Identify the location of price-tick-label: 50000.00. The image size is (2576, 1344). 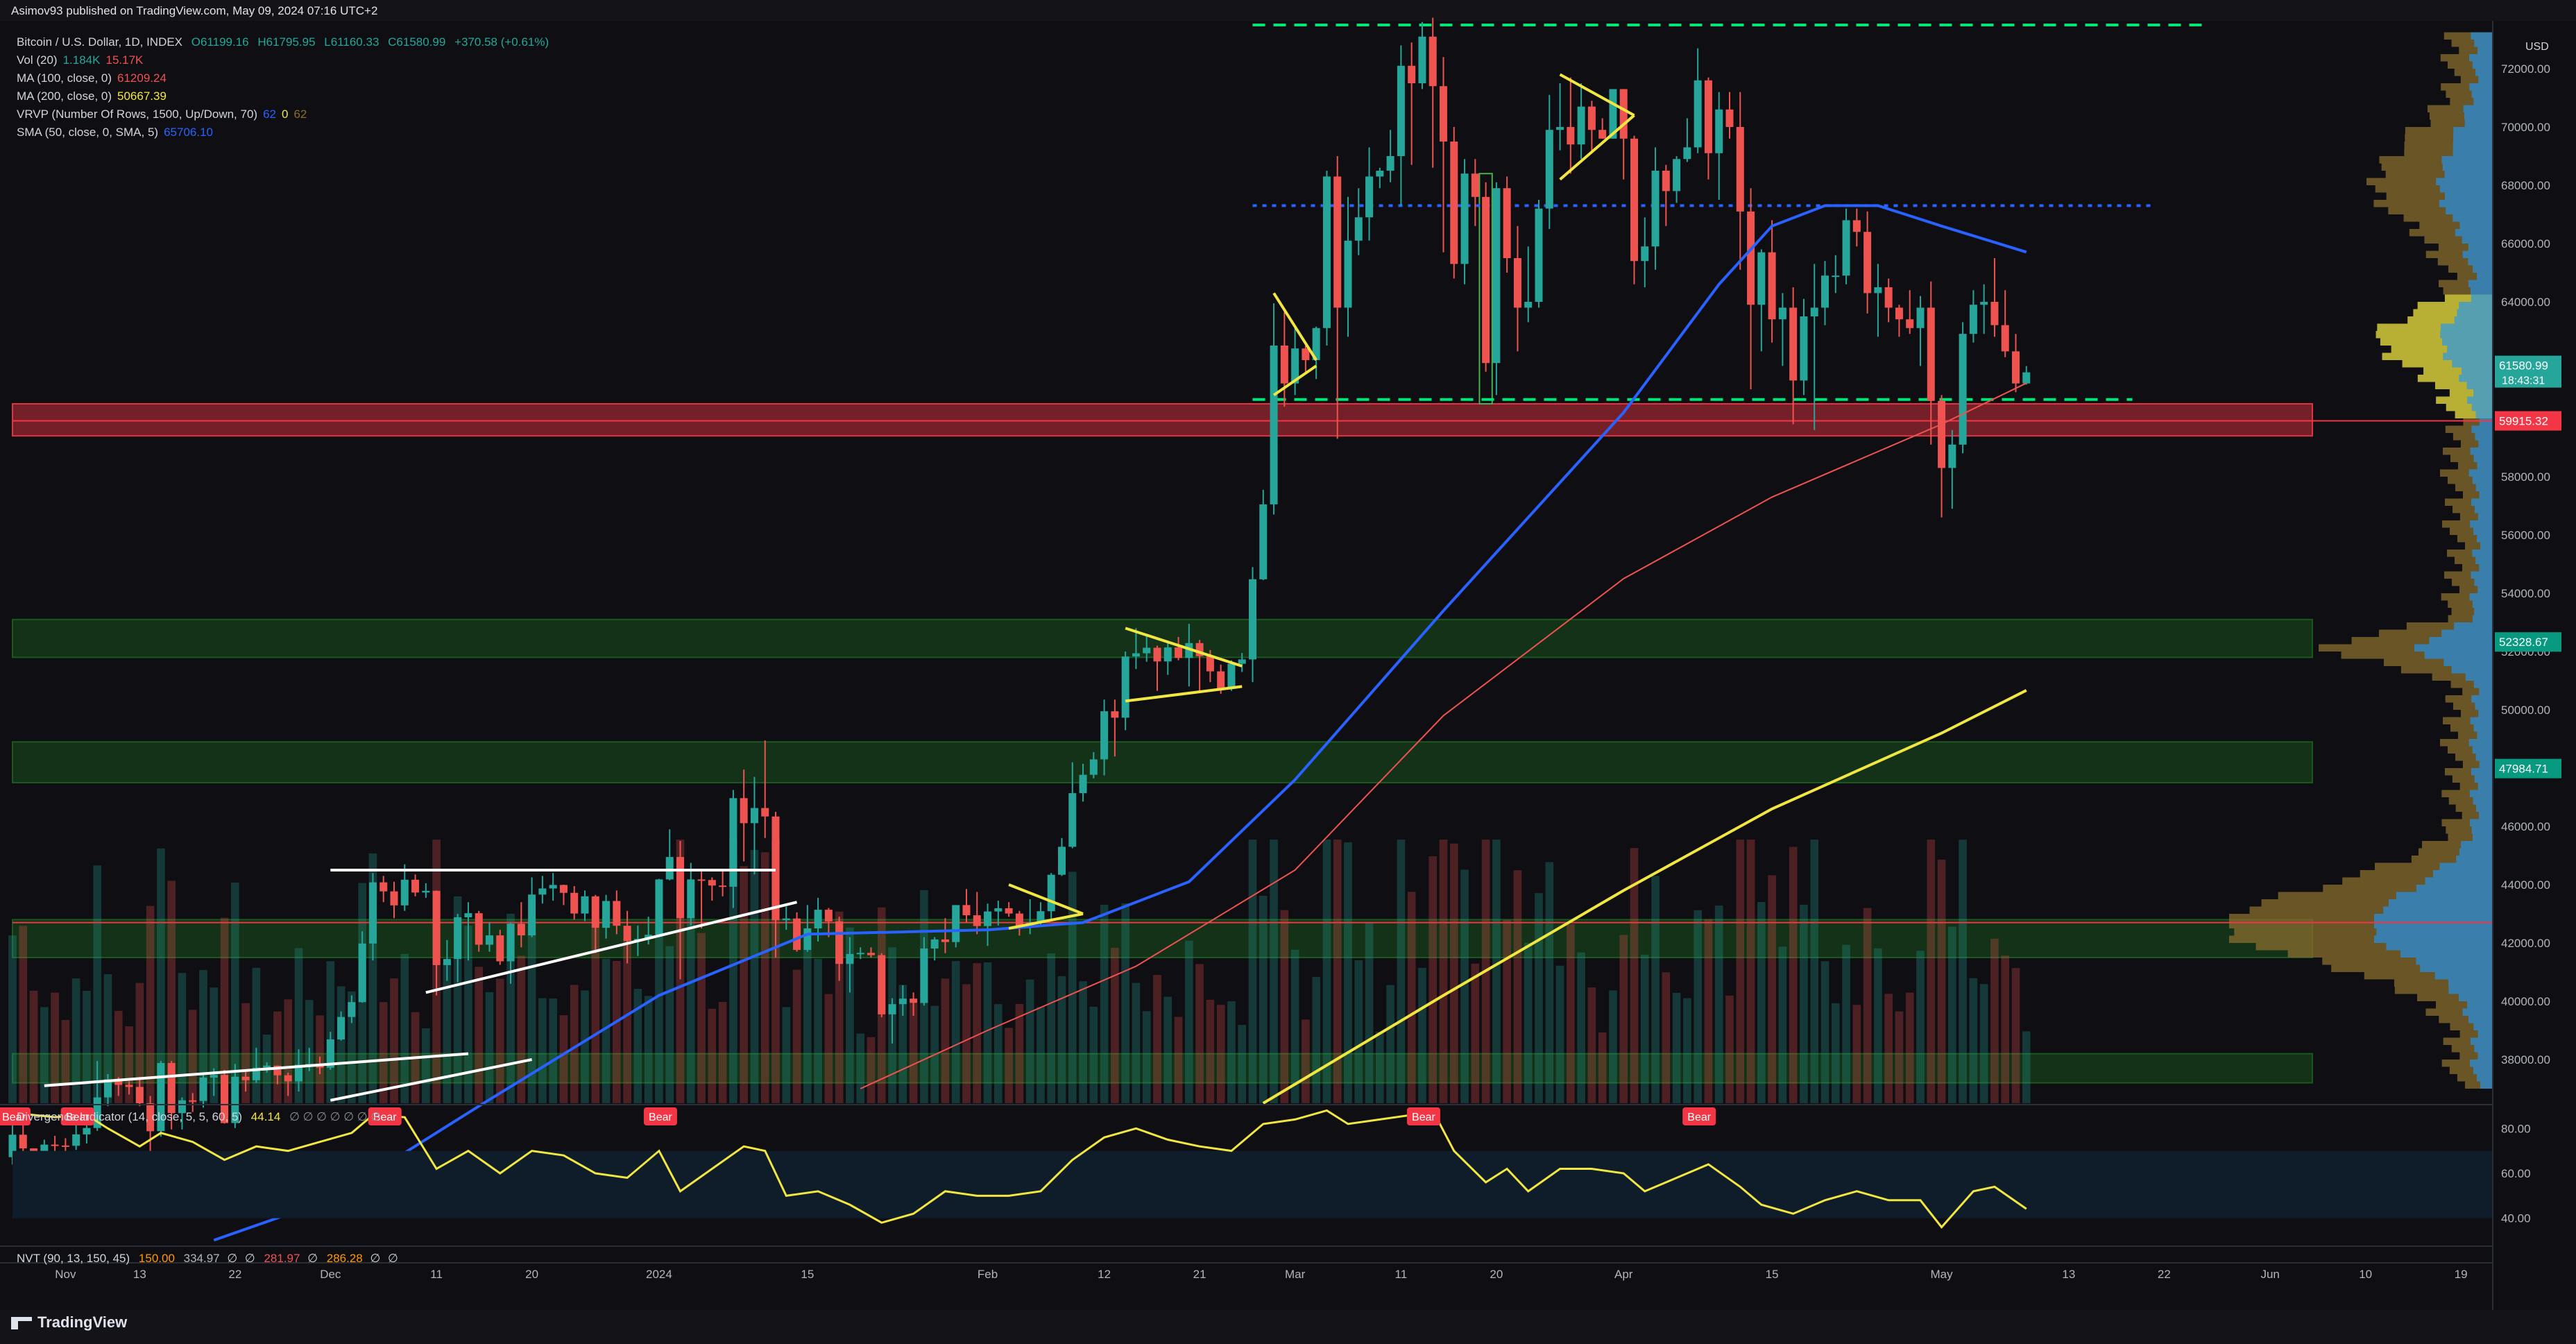
(2525, 710).